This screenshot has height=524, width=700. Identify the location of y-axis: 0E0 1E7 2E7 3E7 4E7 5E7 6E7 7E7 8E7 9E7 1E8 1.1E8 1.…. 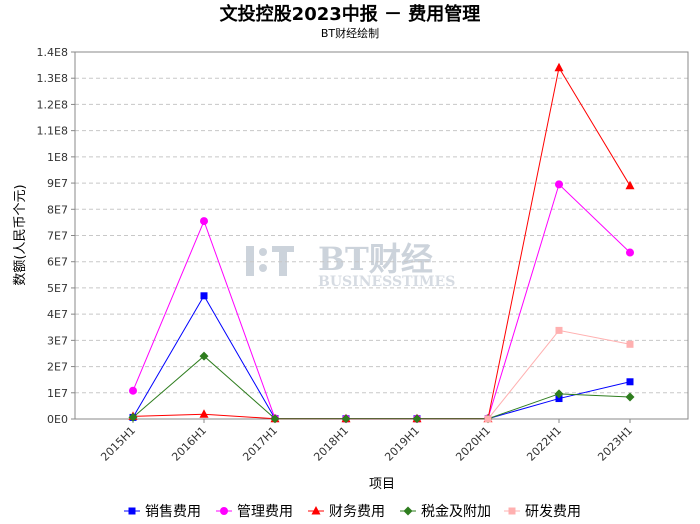
(56, 236).